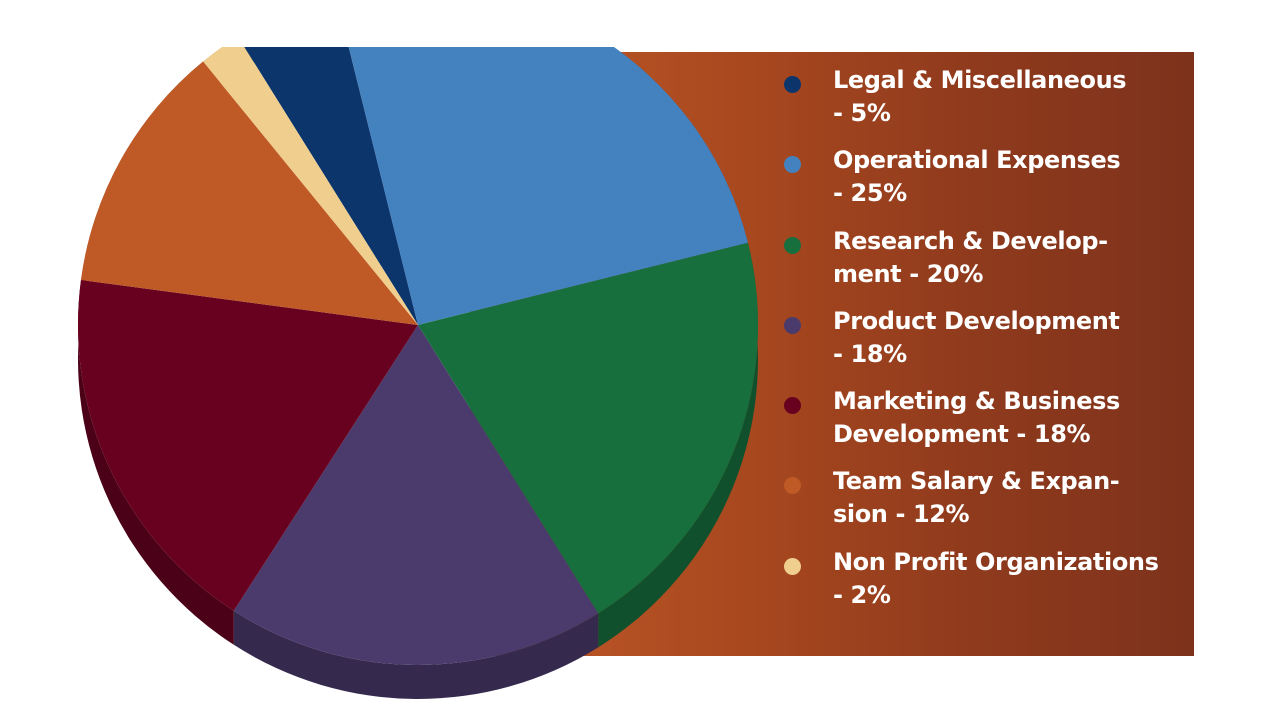 Image resolution: width=1280 pixels, height=717 pixels. What do you see at coordinates (792, 325) in the screenshot?
I see `legend-swatch-product-development` at bounding box center [792, 325].